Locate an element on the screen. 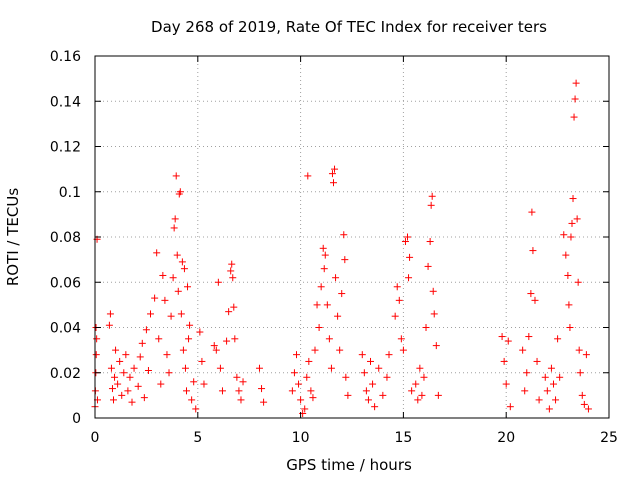  y-tick-label: 0.04 is located at coordinates (65, 329).